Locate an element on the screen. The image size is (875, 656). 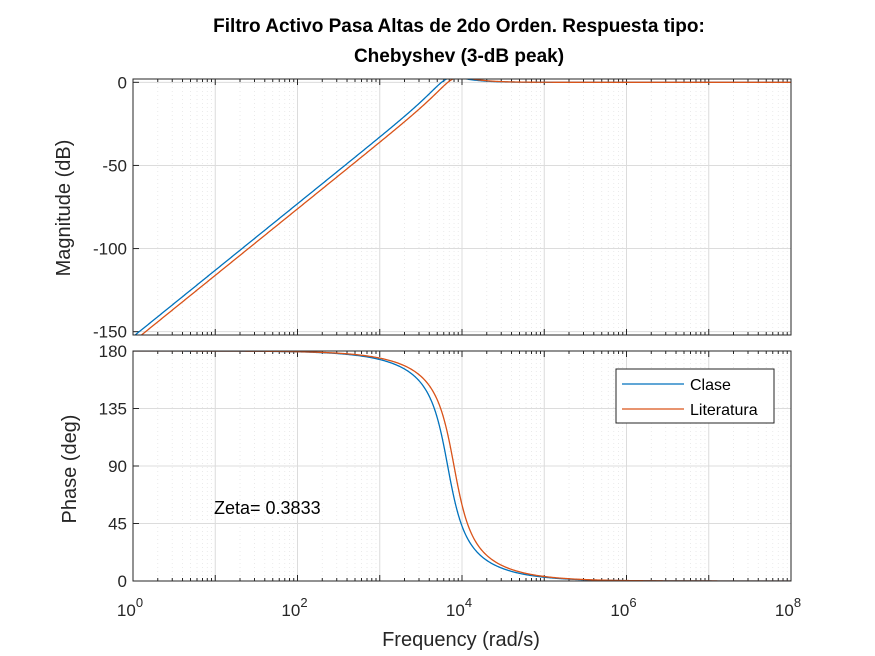
magnitude-ytick-label: -150 is located at coordinates (110, 332).